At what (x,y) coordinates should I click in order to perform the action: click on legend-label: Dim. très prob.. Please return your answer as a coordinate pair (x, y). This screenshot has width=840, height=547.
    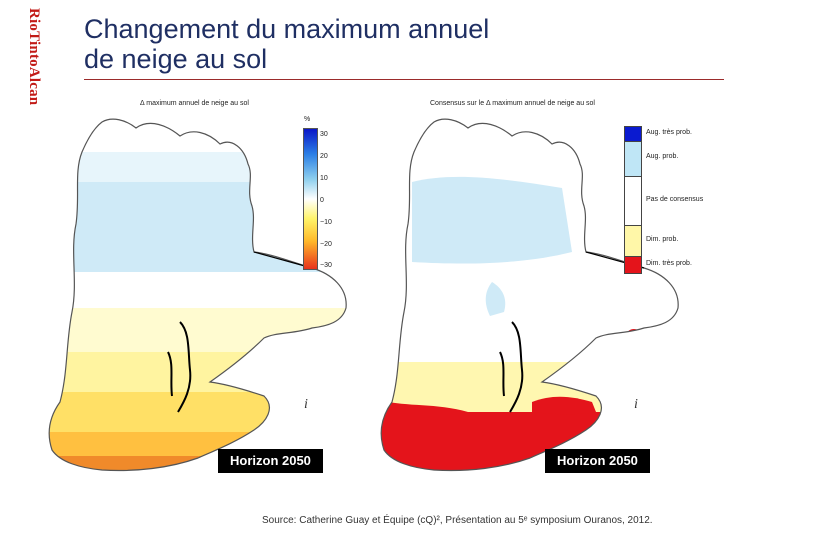
    Looking at the image, I should click on (669, 263).